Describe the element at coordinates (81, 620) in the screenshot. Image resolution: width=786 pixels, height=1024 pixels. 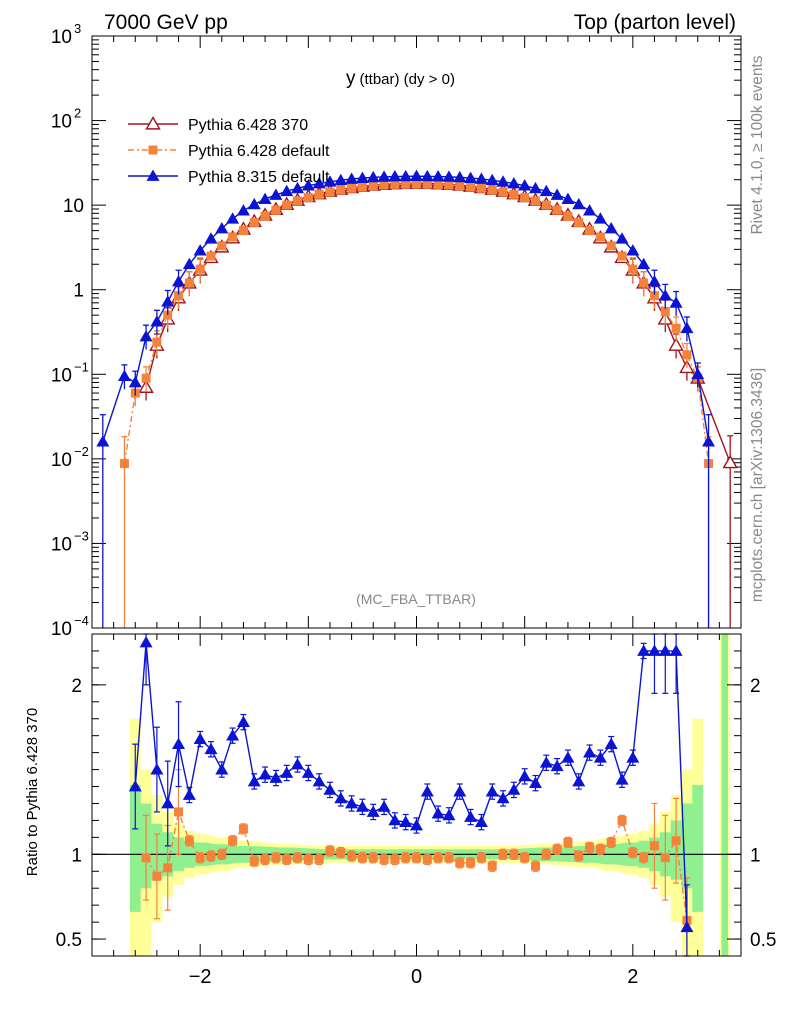
I see `main-ytick-exponent: −4` at that location.